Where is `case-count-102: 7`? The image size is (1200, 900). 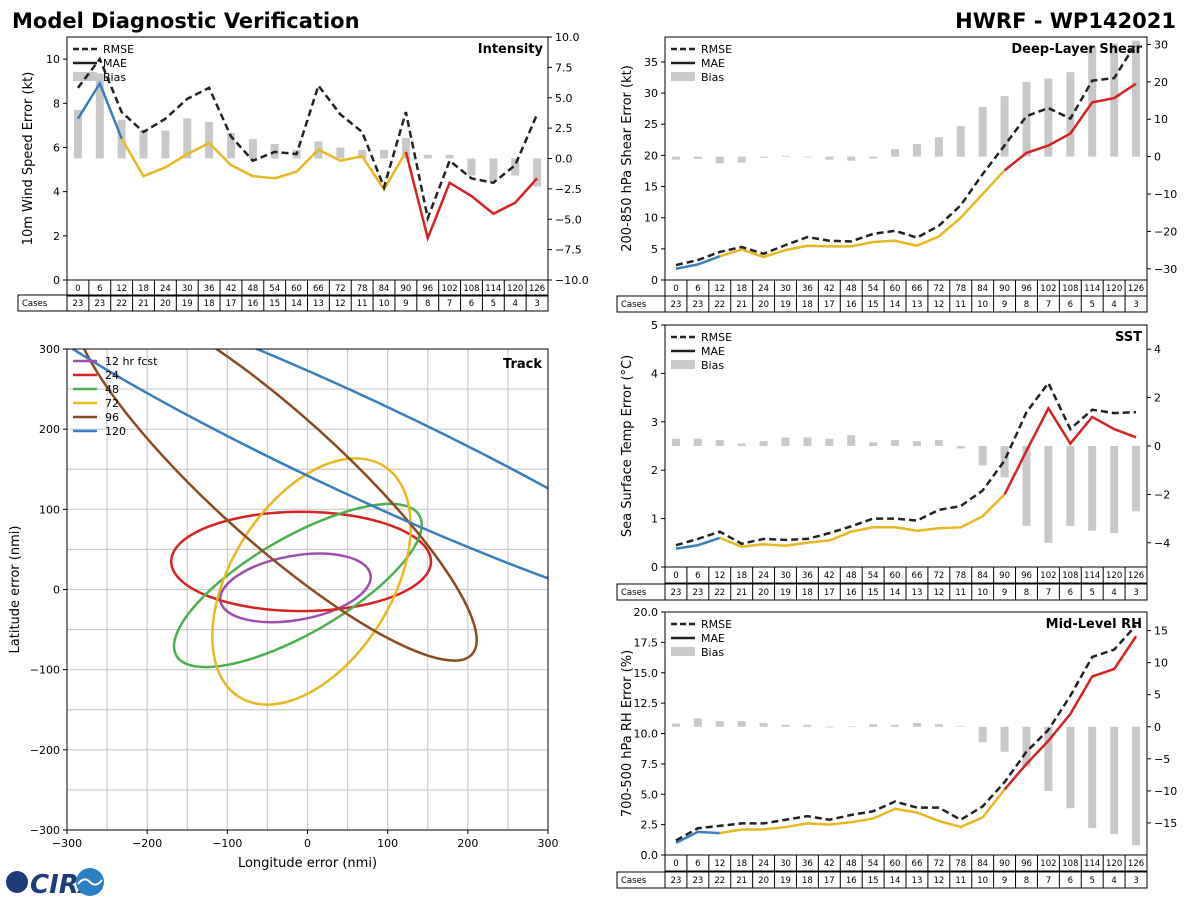
case-count-102: 7 is located at coordinates (449, 304).